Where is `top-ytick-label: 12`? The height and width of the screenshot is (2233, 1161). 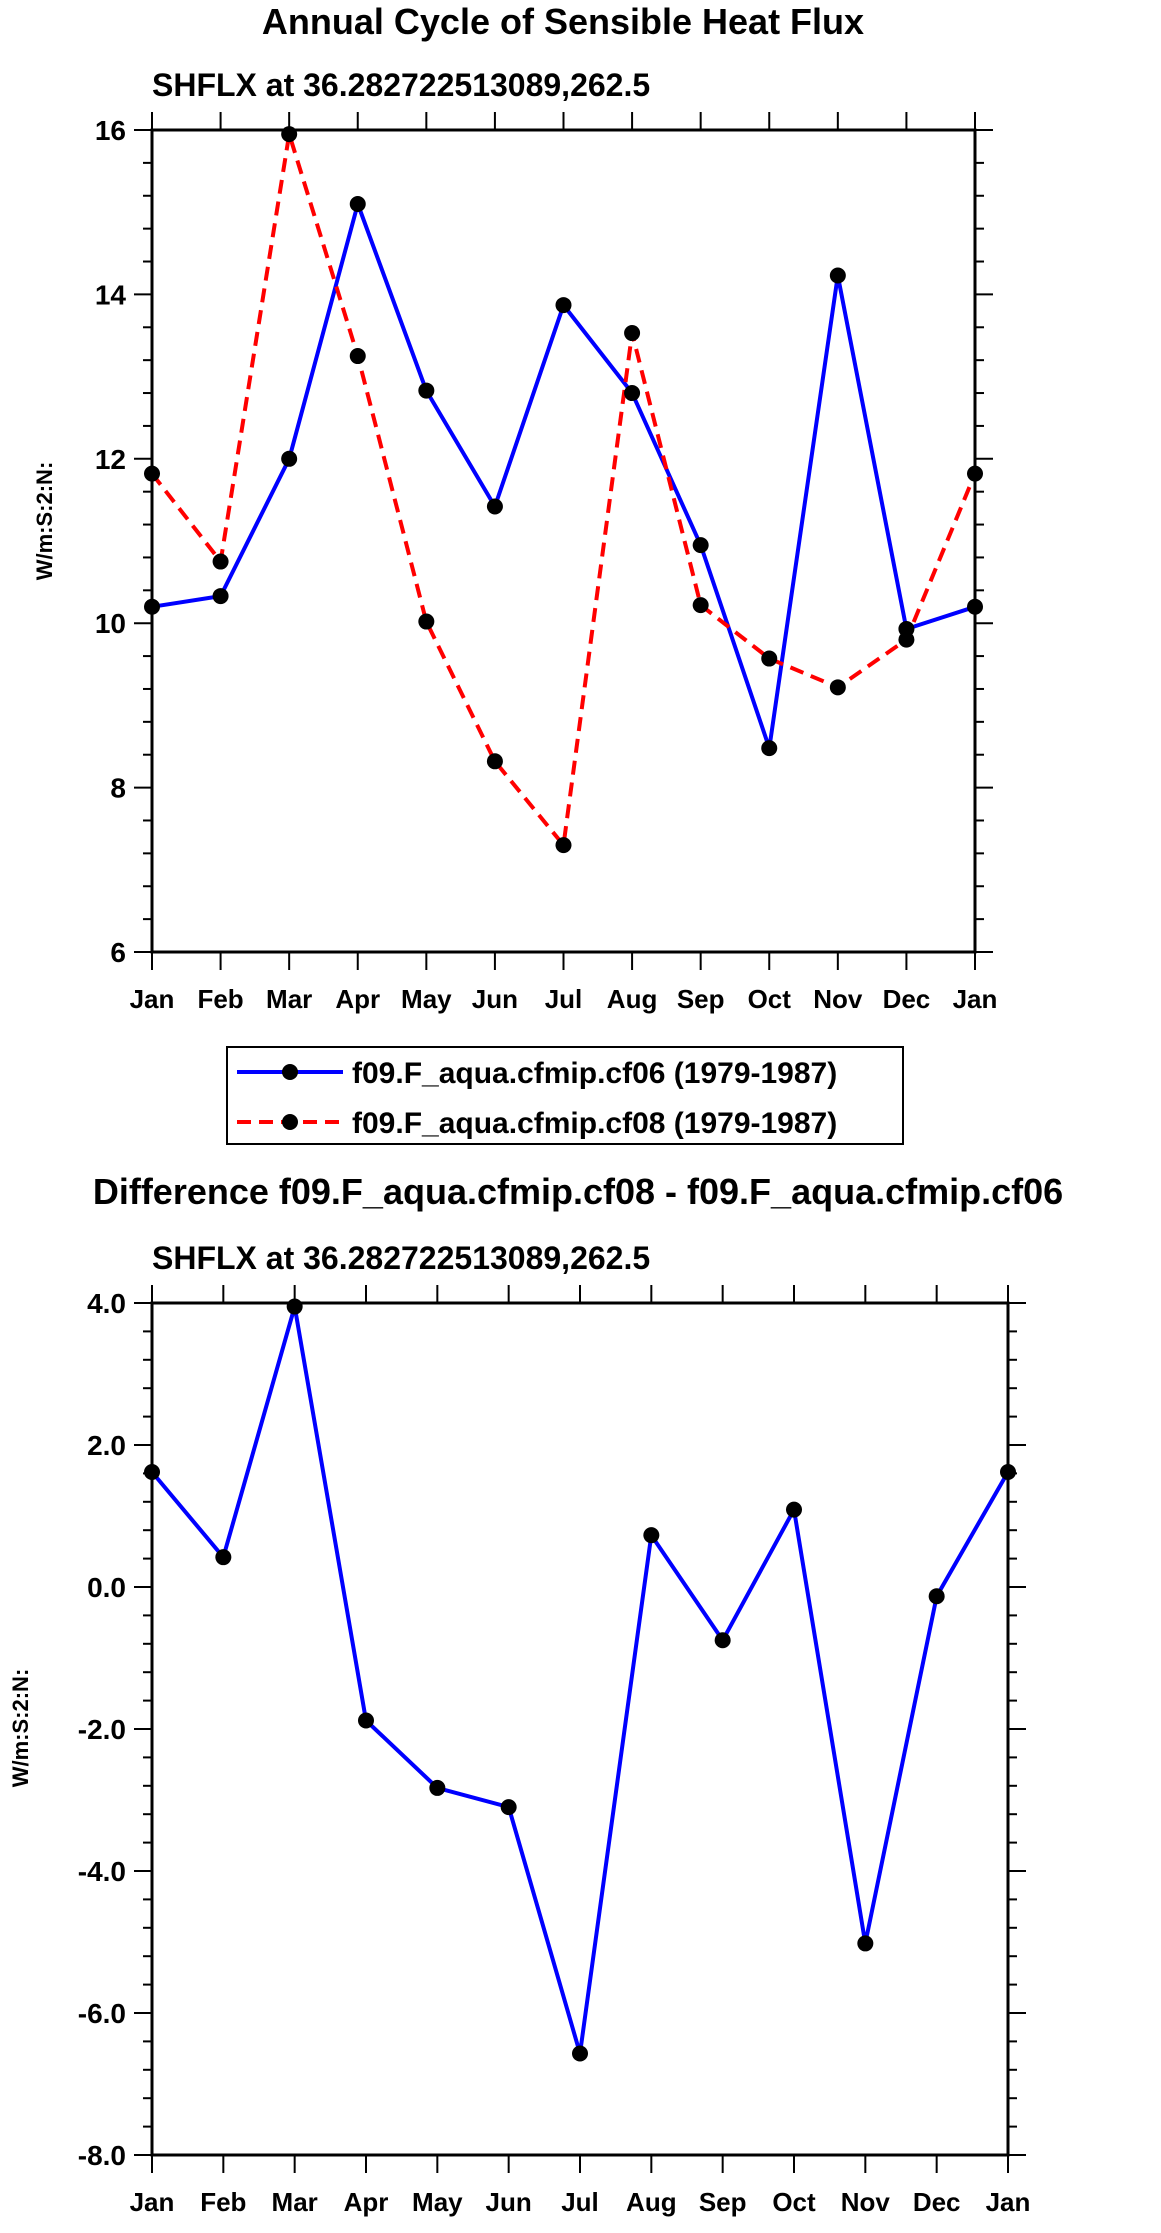 top-ytick-label: 12 is located at coordinates (110, 459).